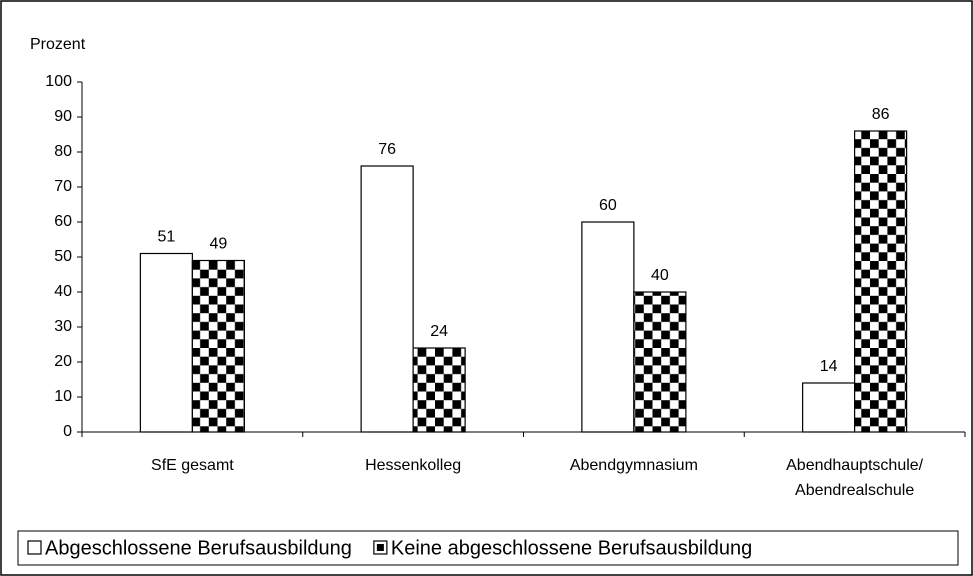 This screenshot has height=576, width=973. What do you see at coordinates (63, 221) in the screenshot?
I see `y-tick-label: 60` at bounding box center [63, 221].